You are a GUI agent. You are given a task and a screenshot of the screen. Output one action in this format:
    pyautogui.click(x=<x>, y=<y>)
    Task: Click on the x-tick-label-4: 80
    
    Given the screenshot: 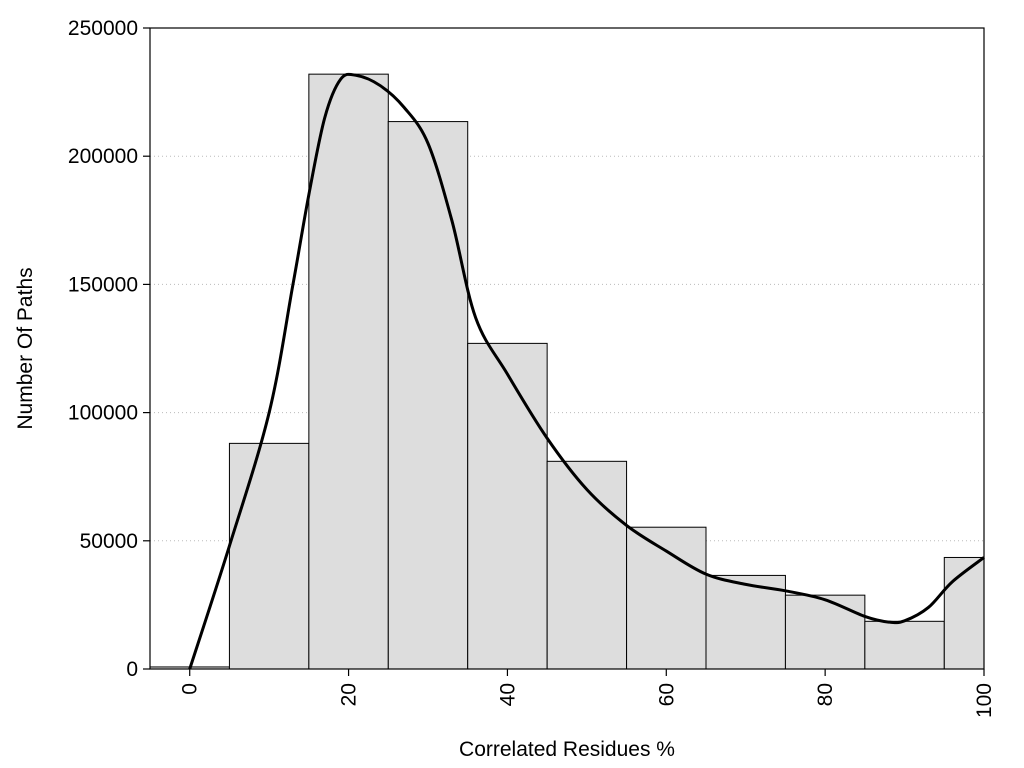 What is the action you would take?
    pyautogui.click(x=825, y=694)
    